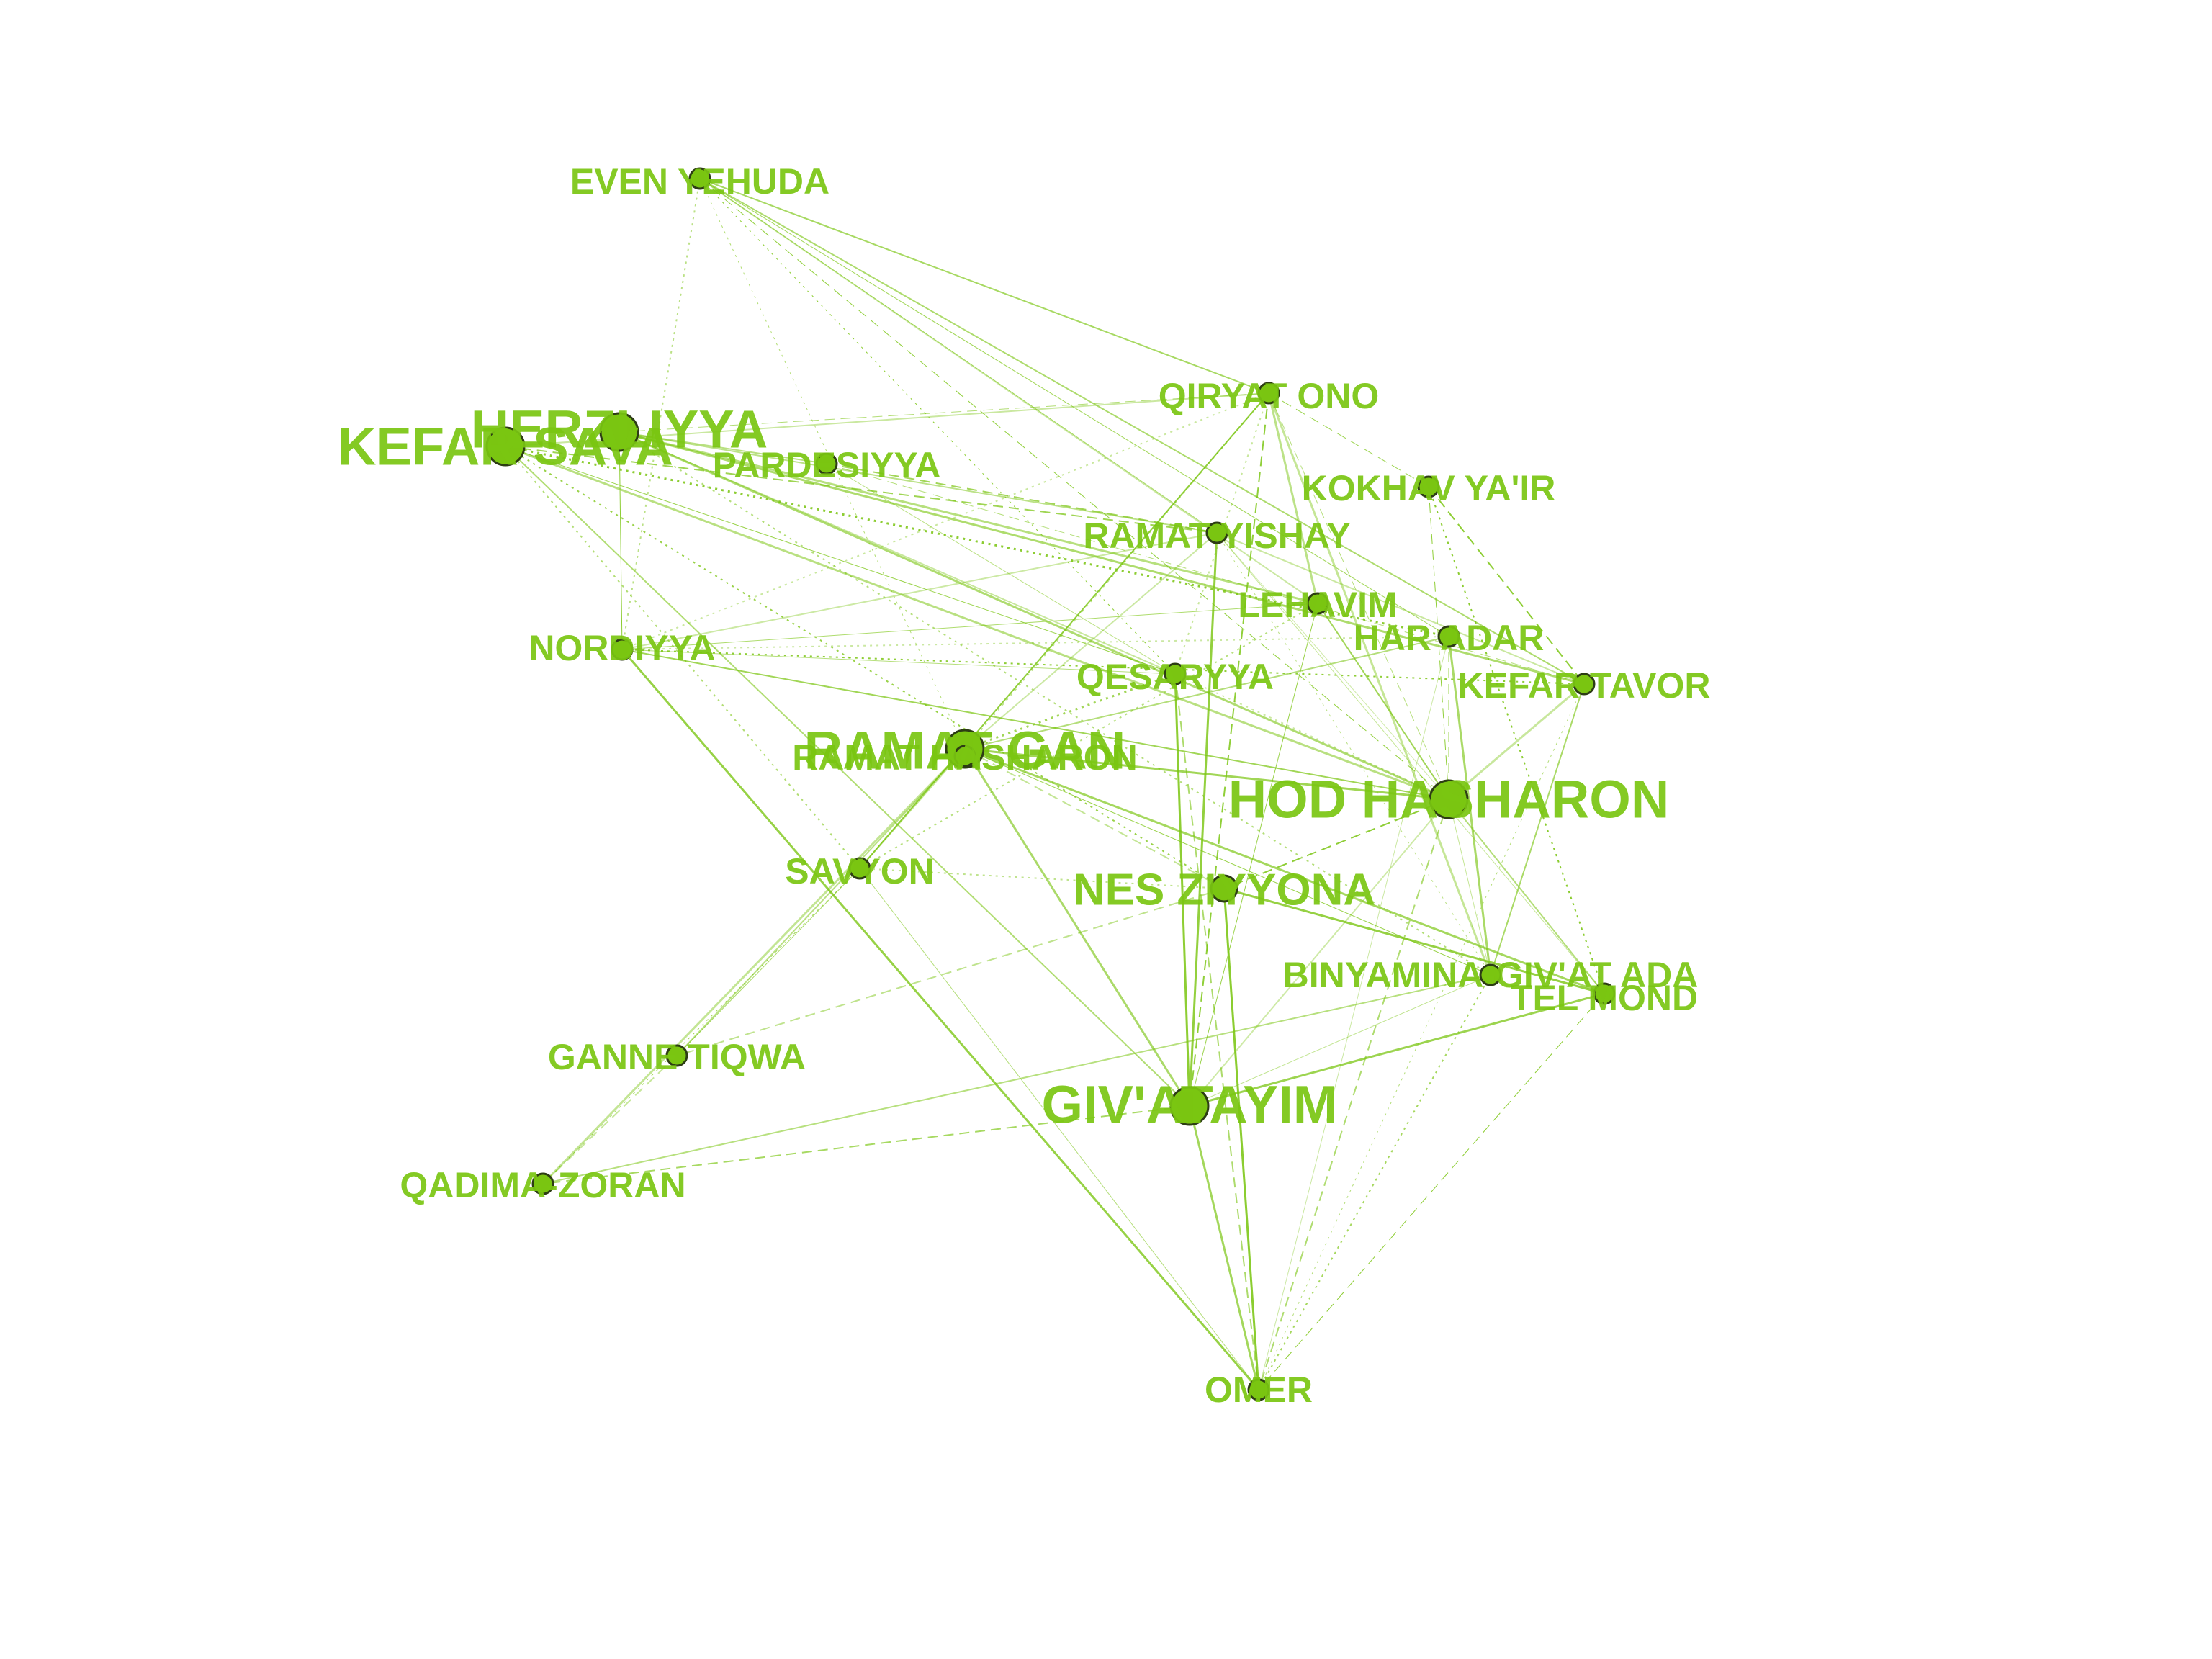  Describe the element at coordinates (1449, 799) in the screenshot. I see `node-hod-hasharon` at that location.